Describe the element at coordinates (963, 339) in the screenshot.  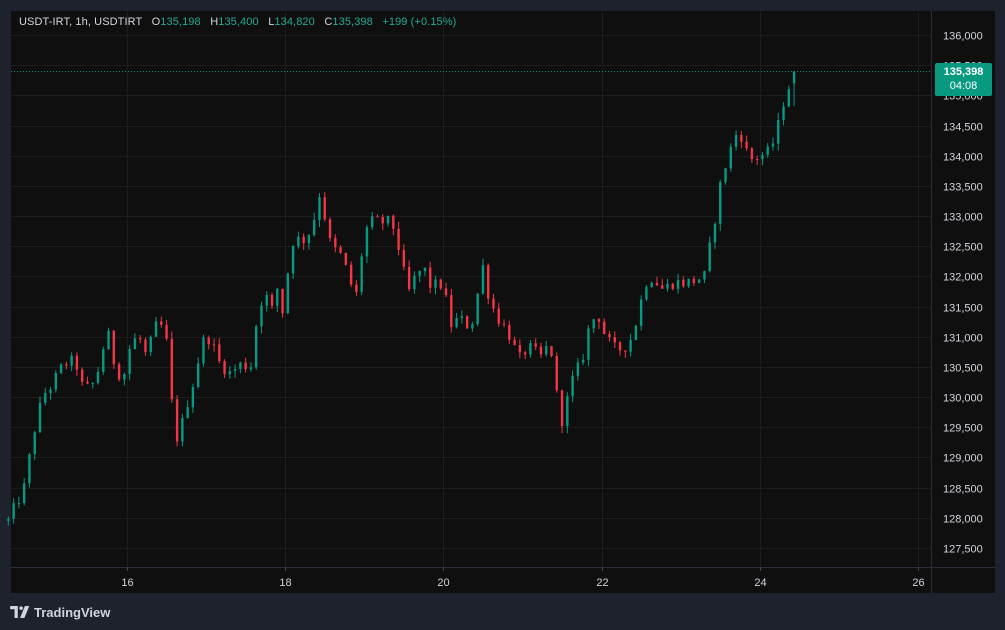
I see `y-tick-label: 131,000` at that location.